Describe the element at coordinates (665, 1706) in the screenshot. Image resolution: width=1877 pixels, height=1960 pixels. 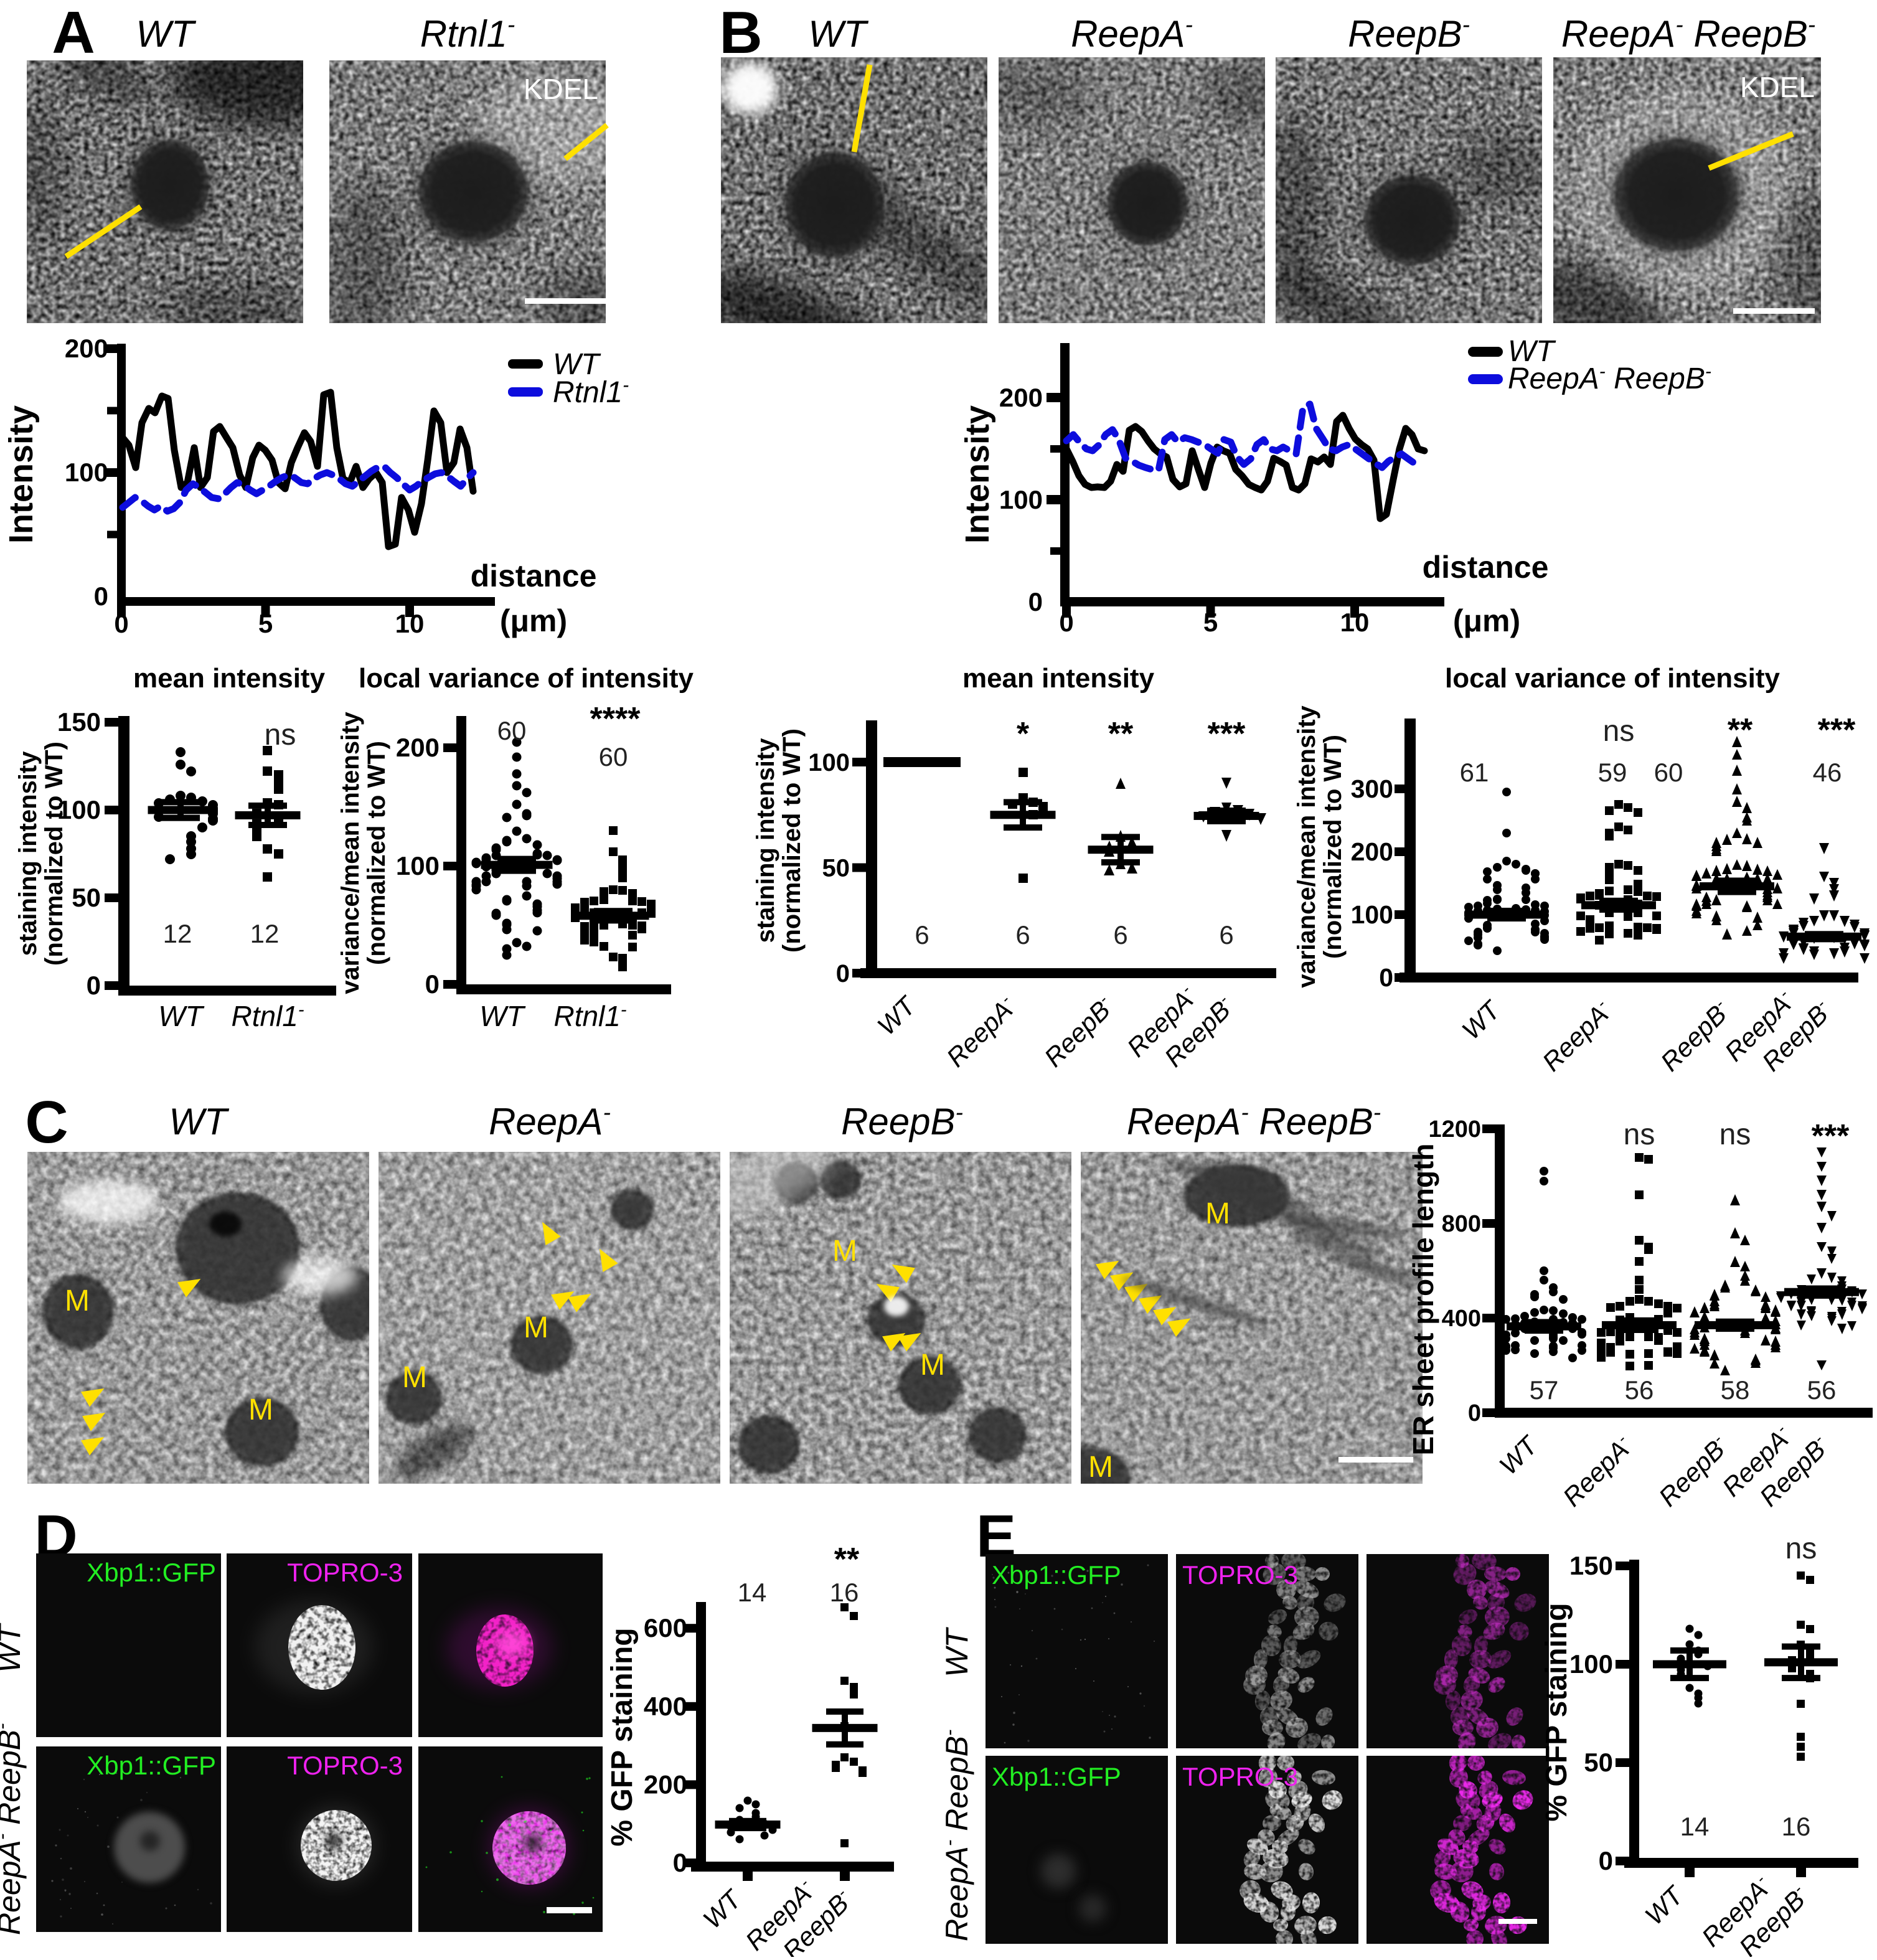
I see `svg-text: 400` at that location.